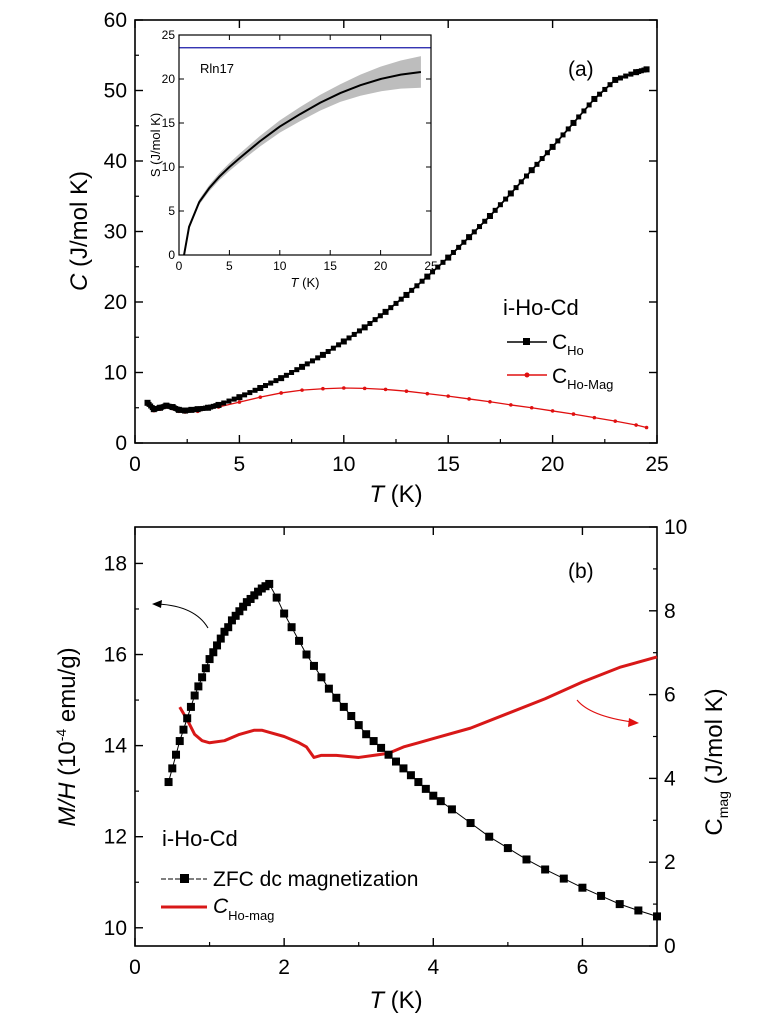  Describe the element at coordinates (395, 1000) in the screenshot. I see `panel-b-x-axis-title: T (K)` at that location.